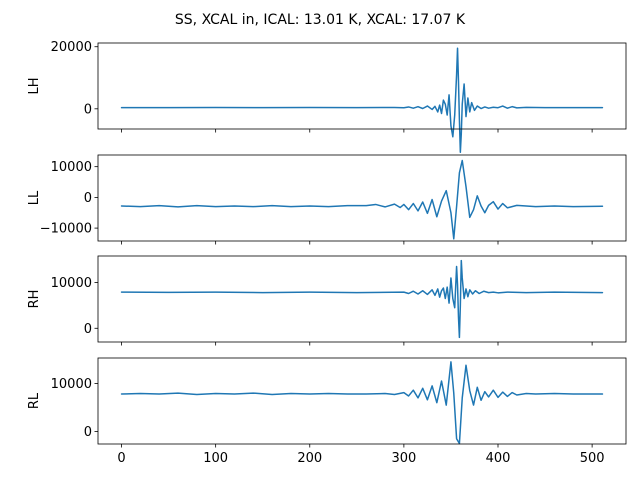 This screenshot has width=640, height=480. What do you see at coordinates (403, 458) in the screenshot?
I see `x-tick-label: 300` at bounding box center [403, 458].